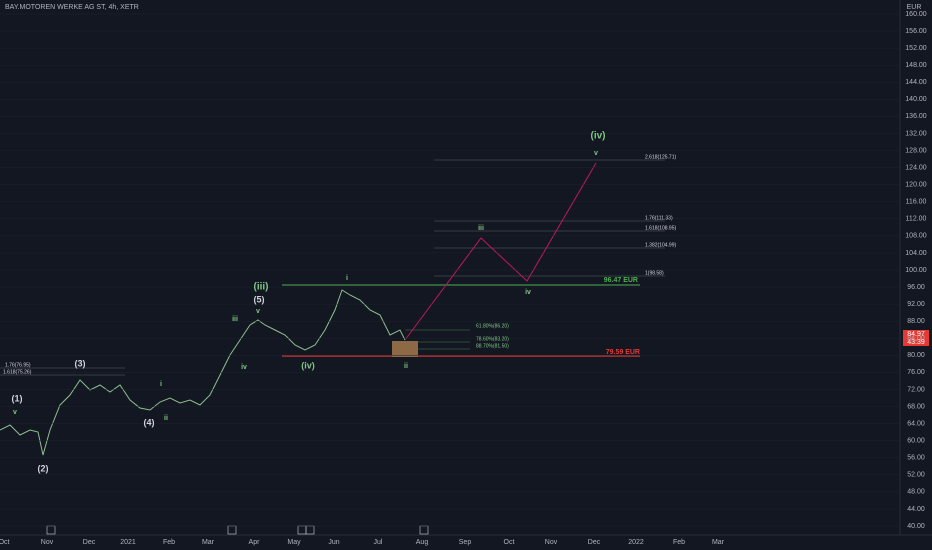 This screenshot has height=550, width=932. I want to click on price-tick-label: 116.00, so click(916, 202).